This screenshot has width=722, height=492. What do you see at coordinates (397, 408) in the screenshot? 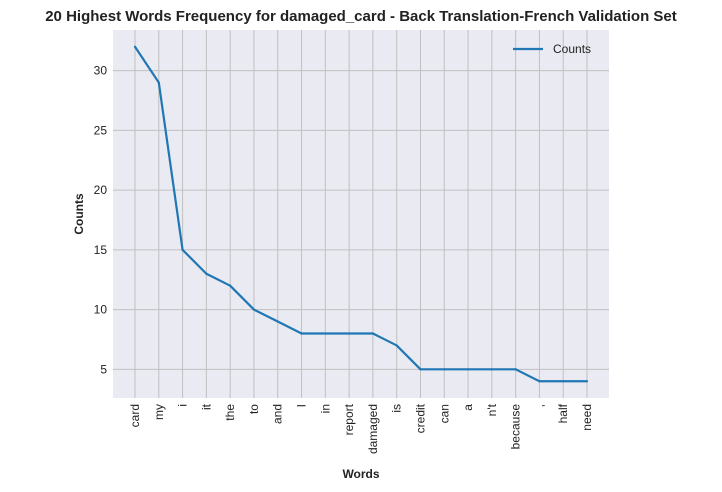
I see `x-tick-label: is` at bounding box center [397, 408].